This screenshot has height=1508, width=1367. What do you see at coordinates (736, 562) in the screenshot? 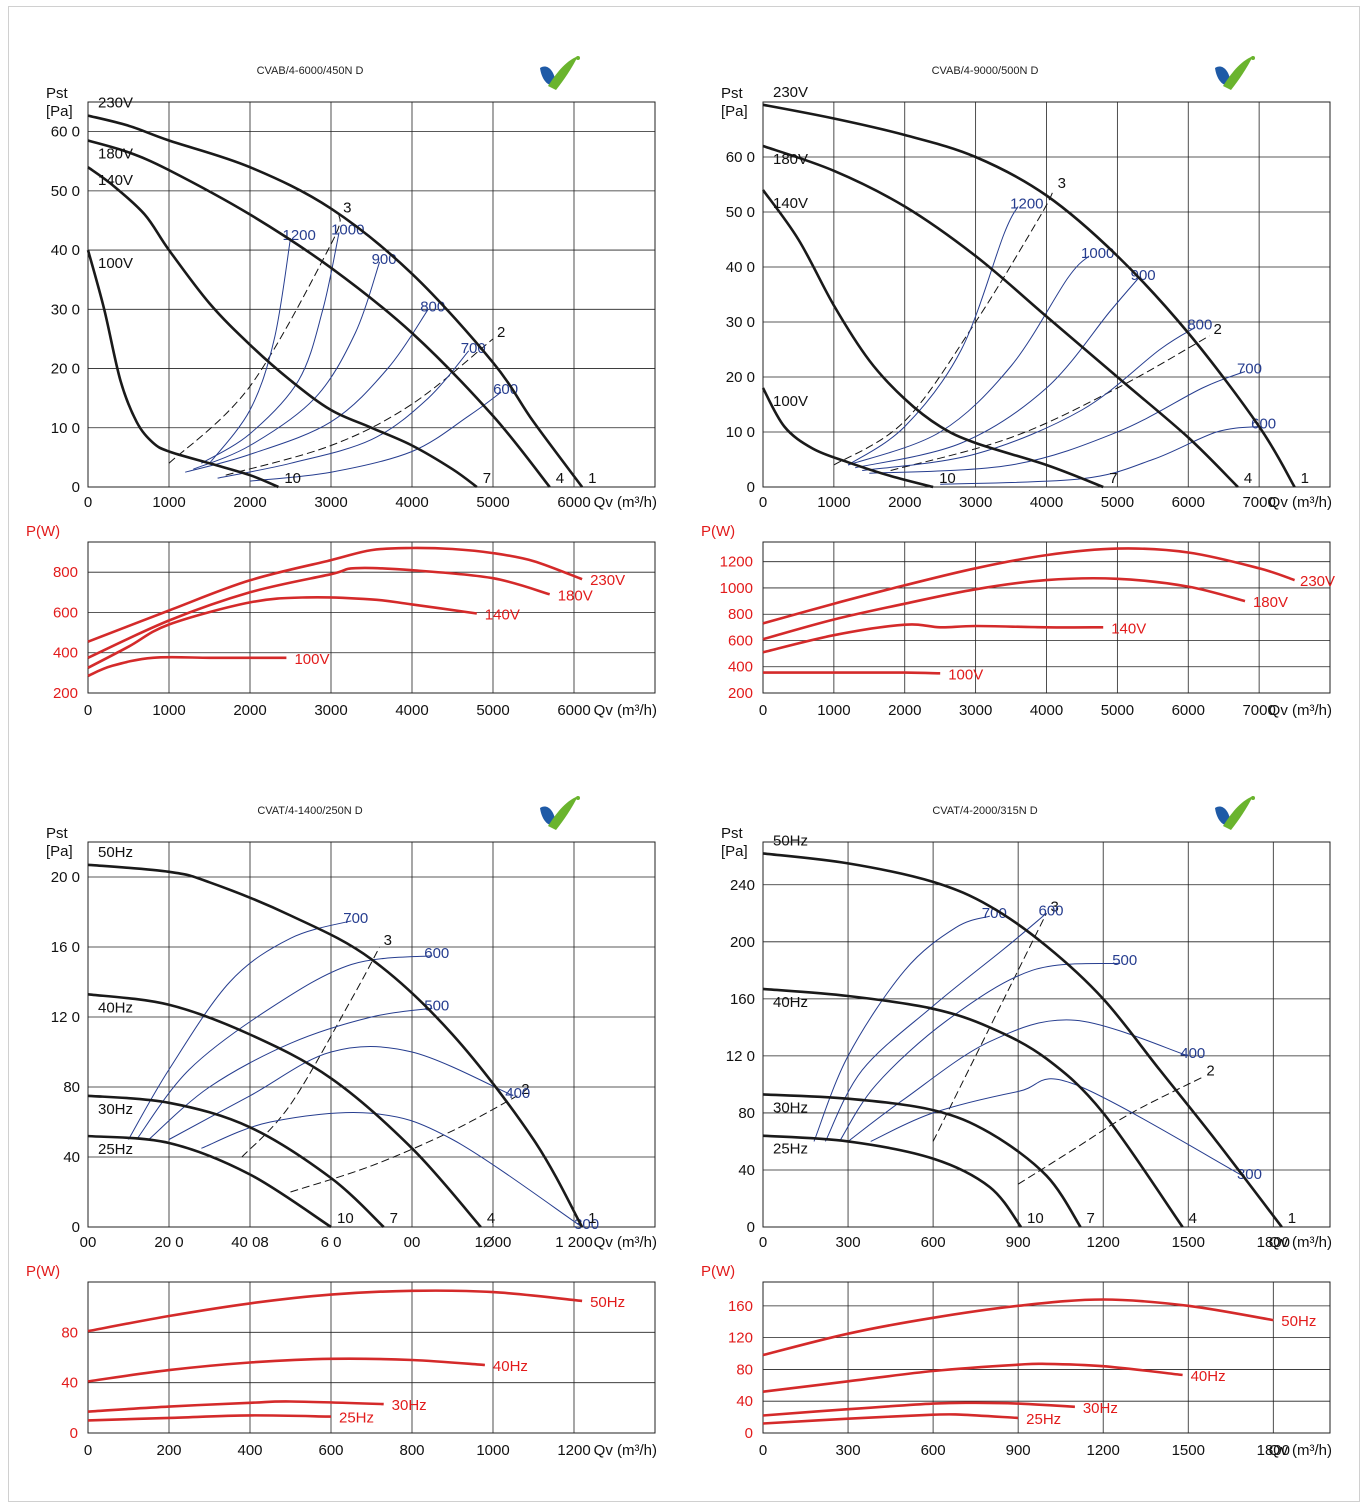
I see `power-y-tick-label: 1200` at bounding box center [736, 562].